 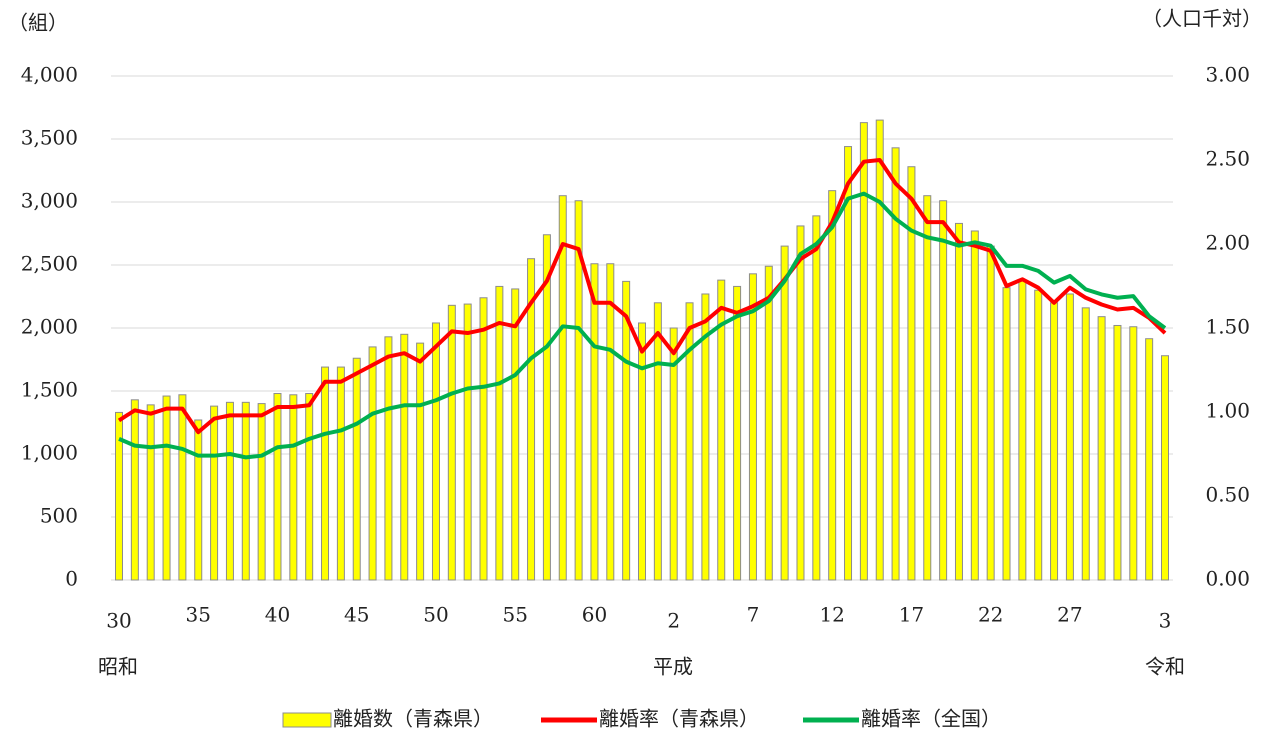 What do you see at coordinates (1227, 75) in the screenshot?
I see `y2-tick-label: 3.00` at bounding box center [1227, 75].